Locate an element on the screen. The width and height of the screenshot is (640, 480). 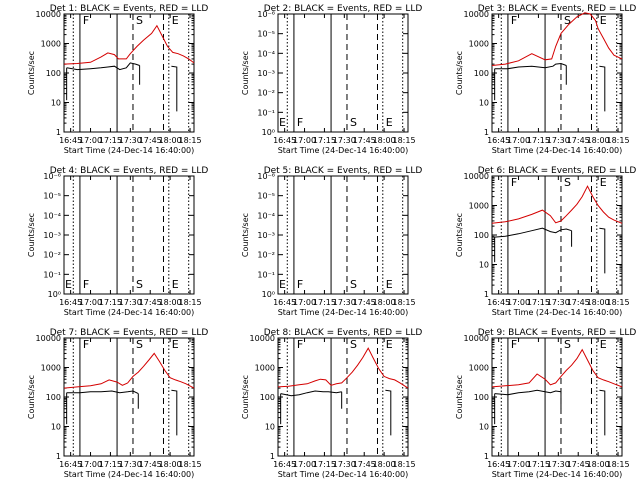
chart-title: Det 4: BLACK = Events, RED = LLD is located at coordinates (129, 171).